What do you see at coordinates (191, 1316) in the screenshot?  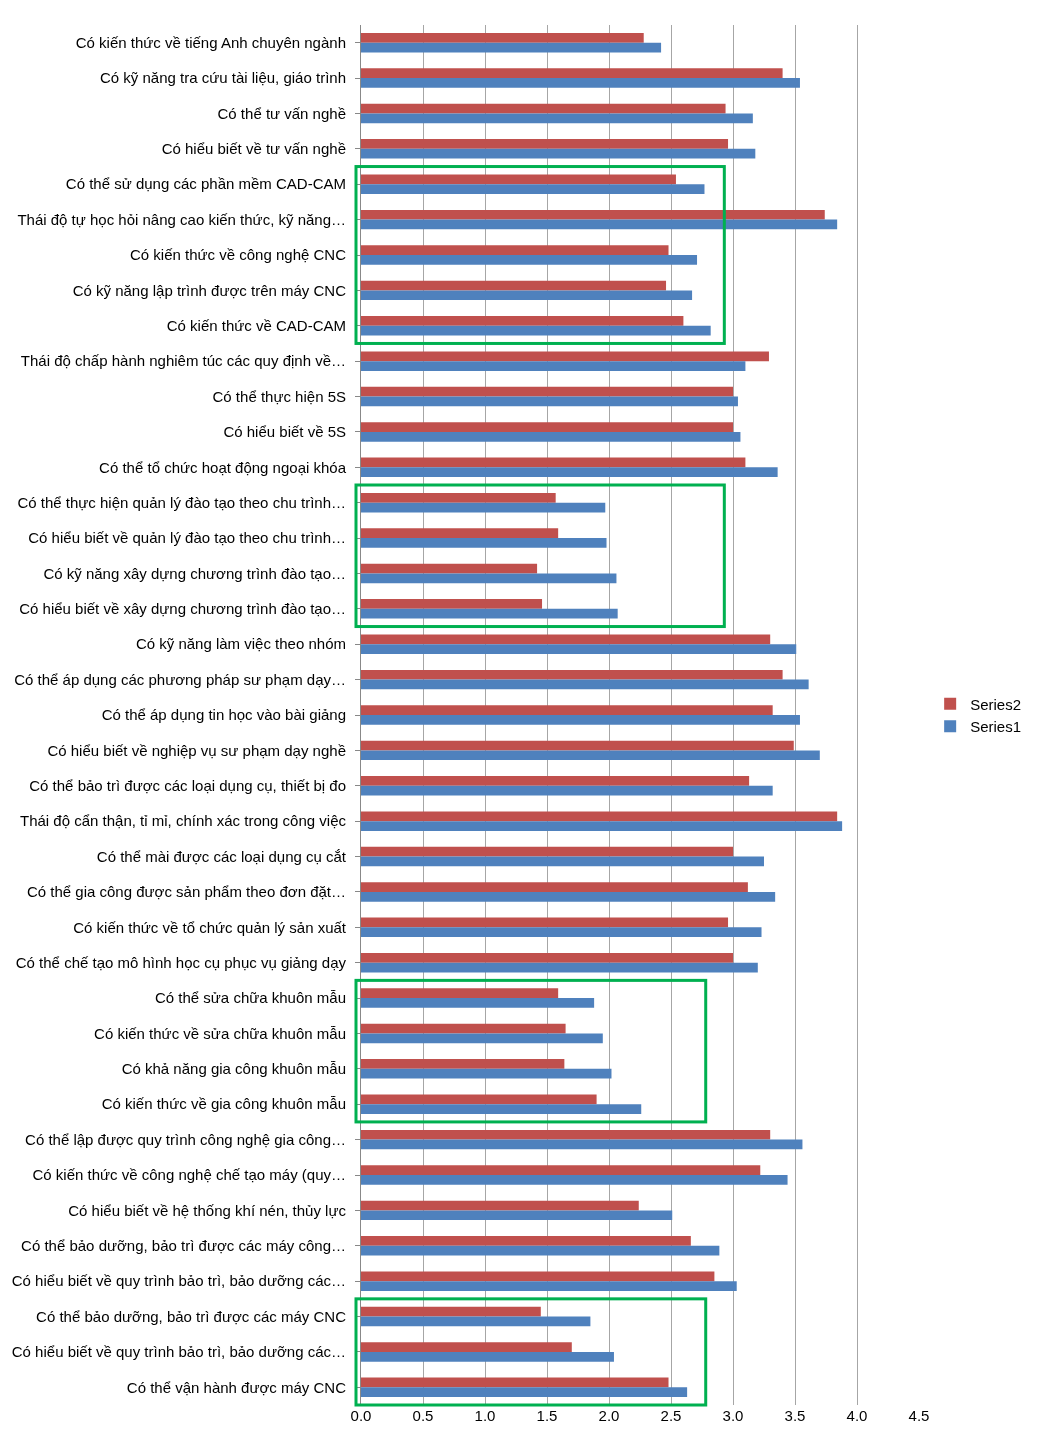 I see `y-tick-label: Có thể bảo dưỡng, bảo trì được các máy CNC` at bounding box center [191, 1316].